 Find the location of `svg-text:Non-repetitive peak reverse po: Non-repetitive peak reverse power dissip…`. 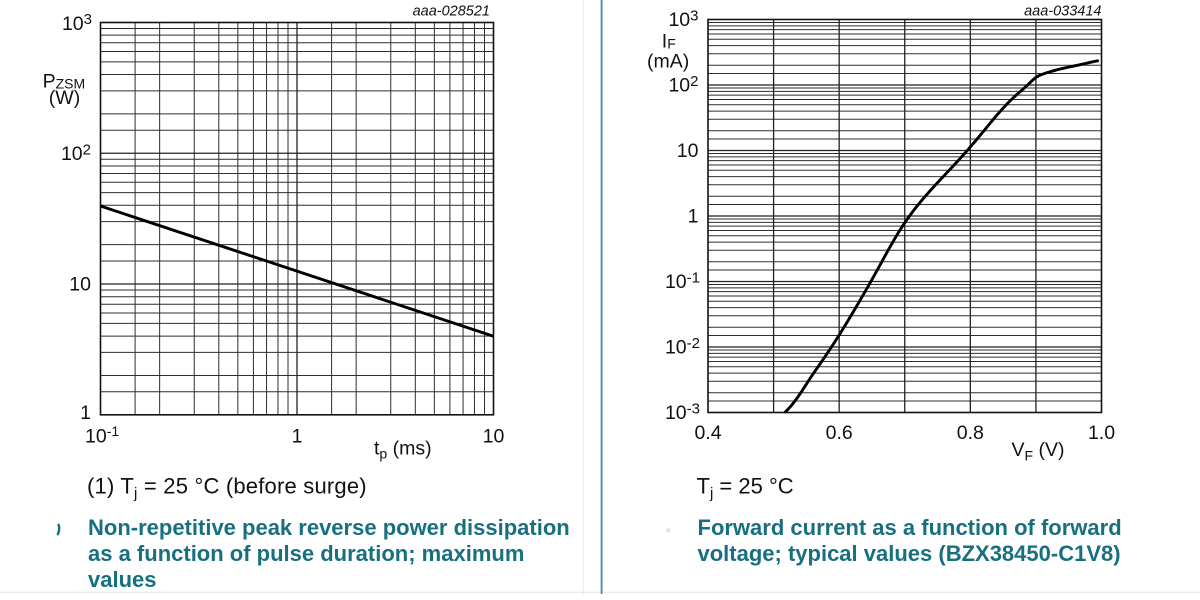

svg-text:Non-repetitive peak reverse po: Non-repetitive peak reverse power dissip… is located at coordinates (329, 527).